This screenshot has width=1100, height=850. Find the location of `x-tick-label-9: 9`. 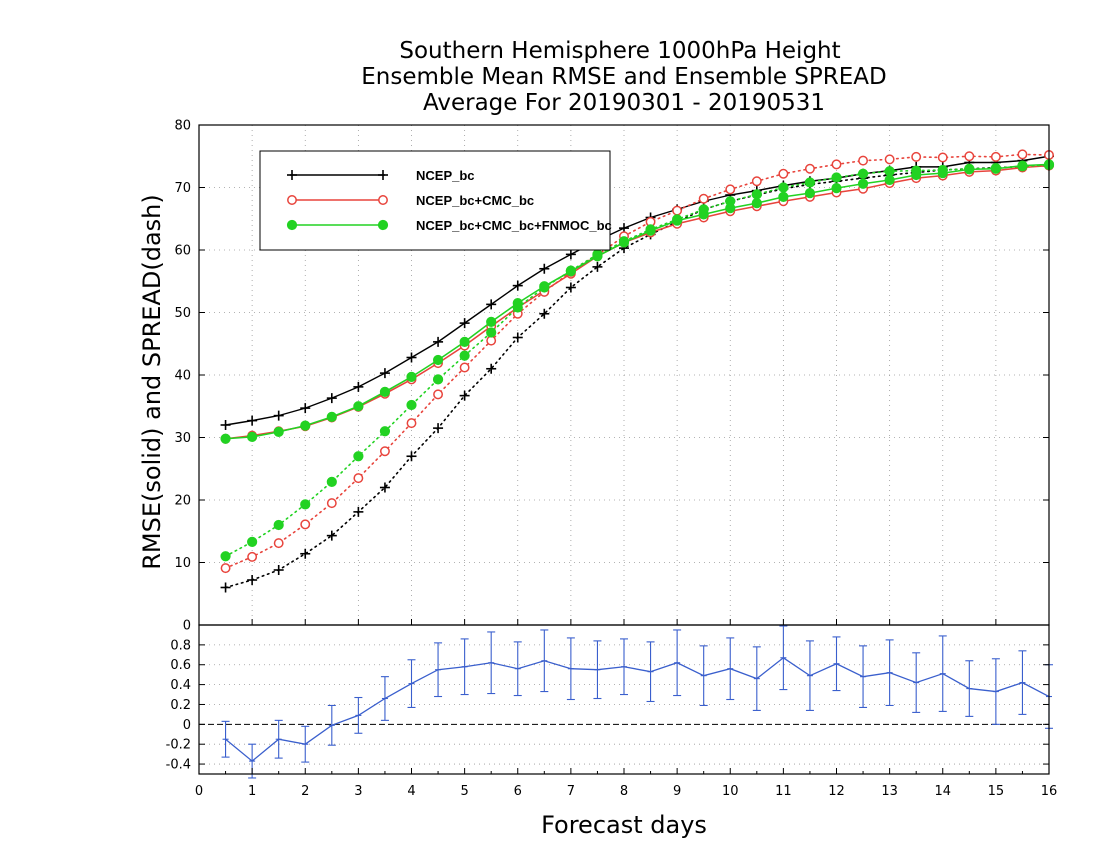

x-tick-label-9: 9 is located at coordinates (677, 791).